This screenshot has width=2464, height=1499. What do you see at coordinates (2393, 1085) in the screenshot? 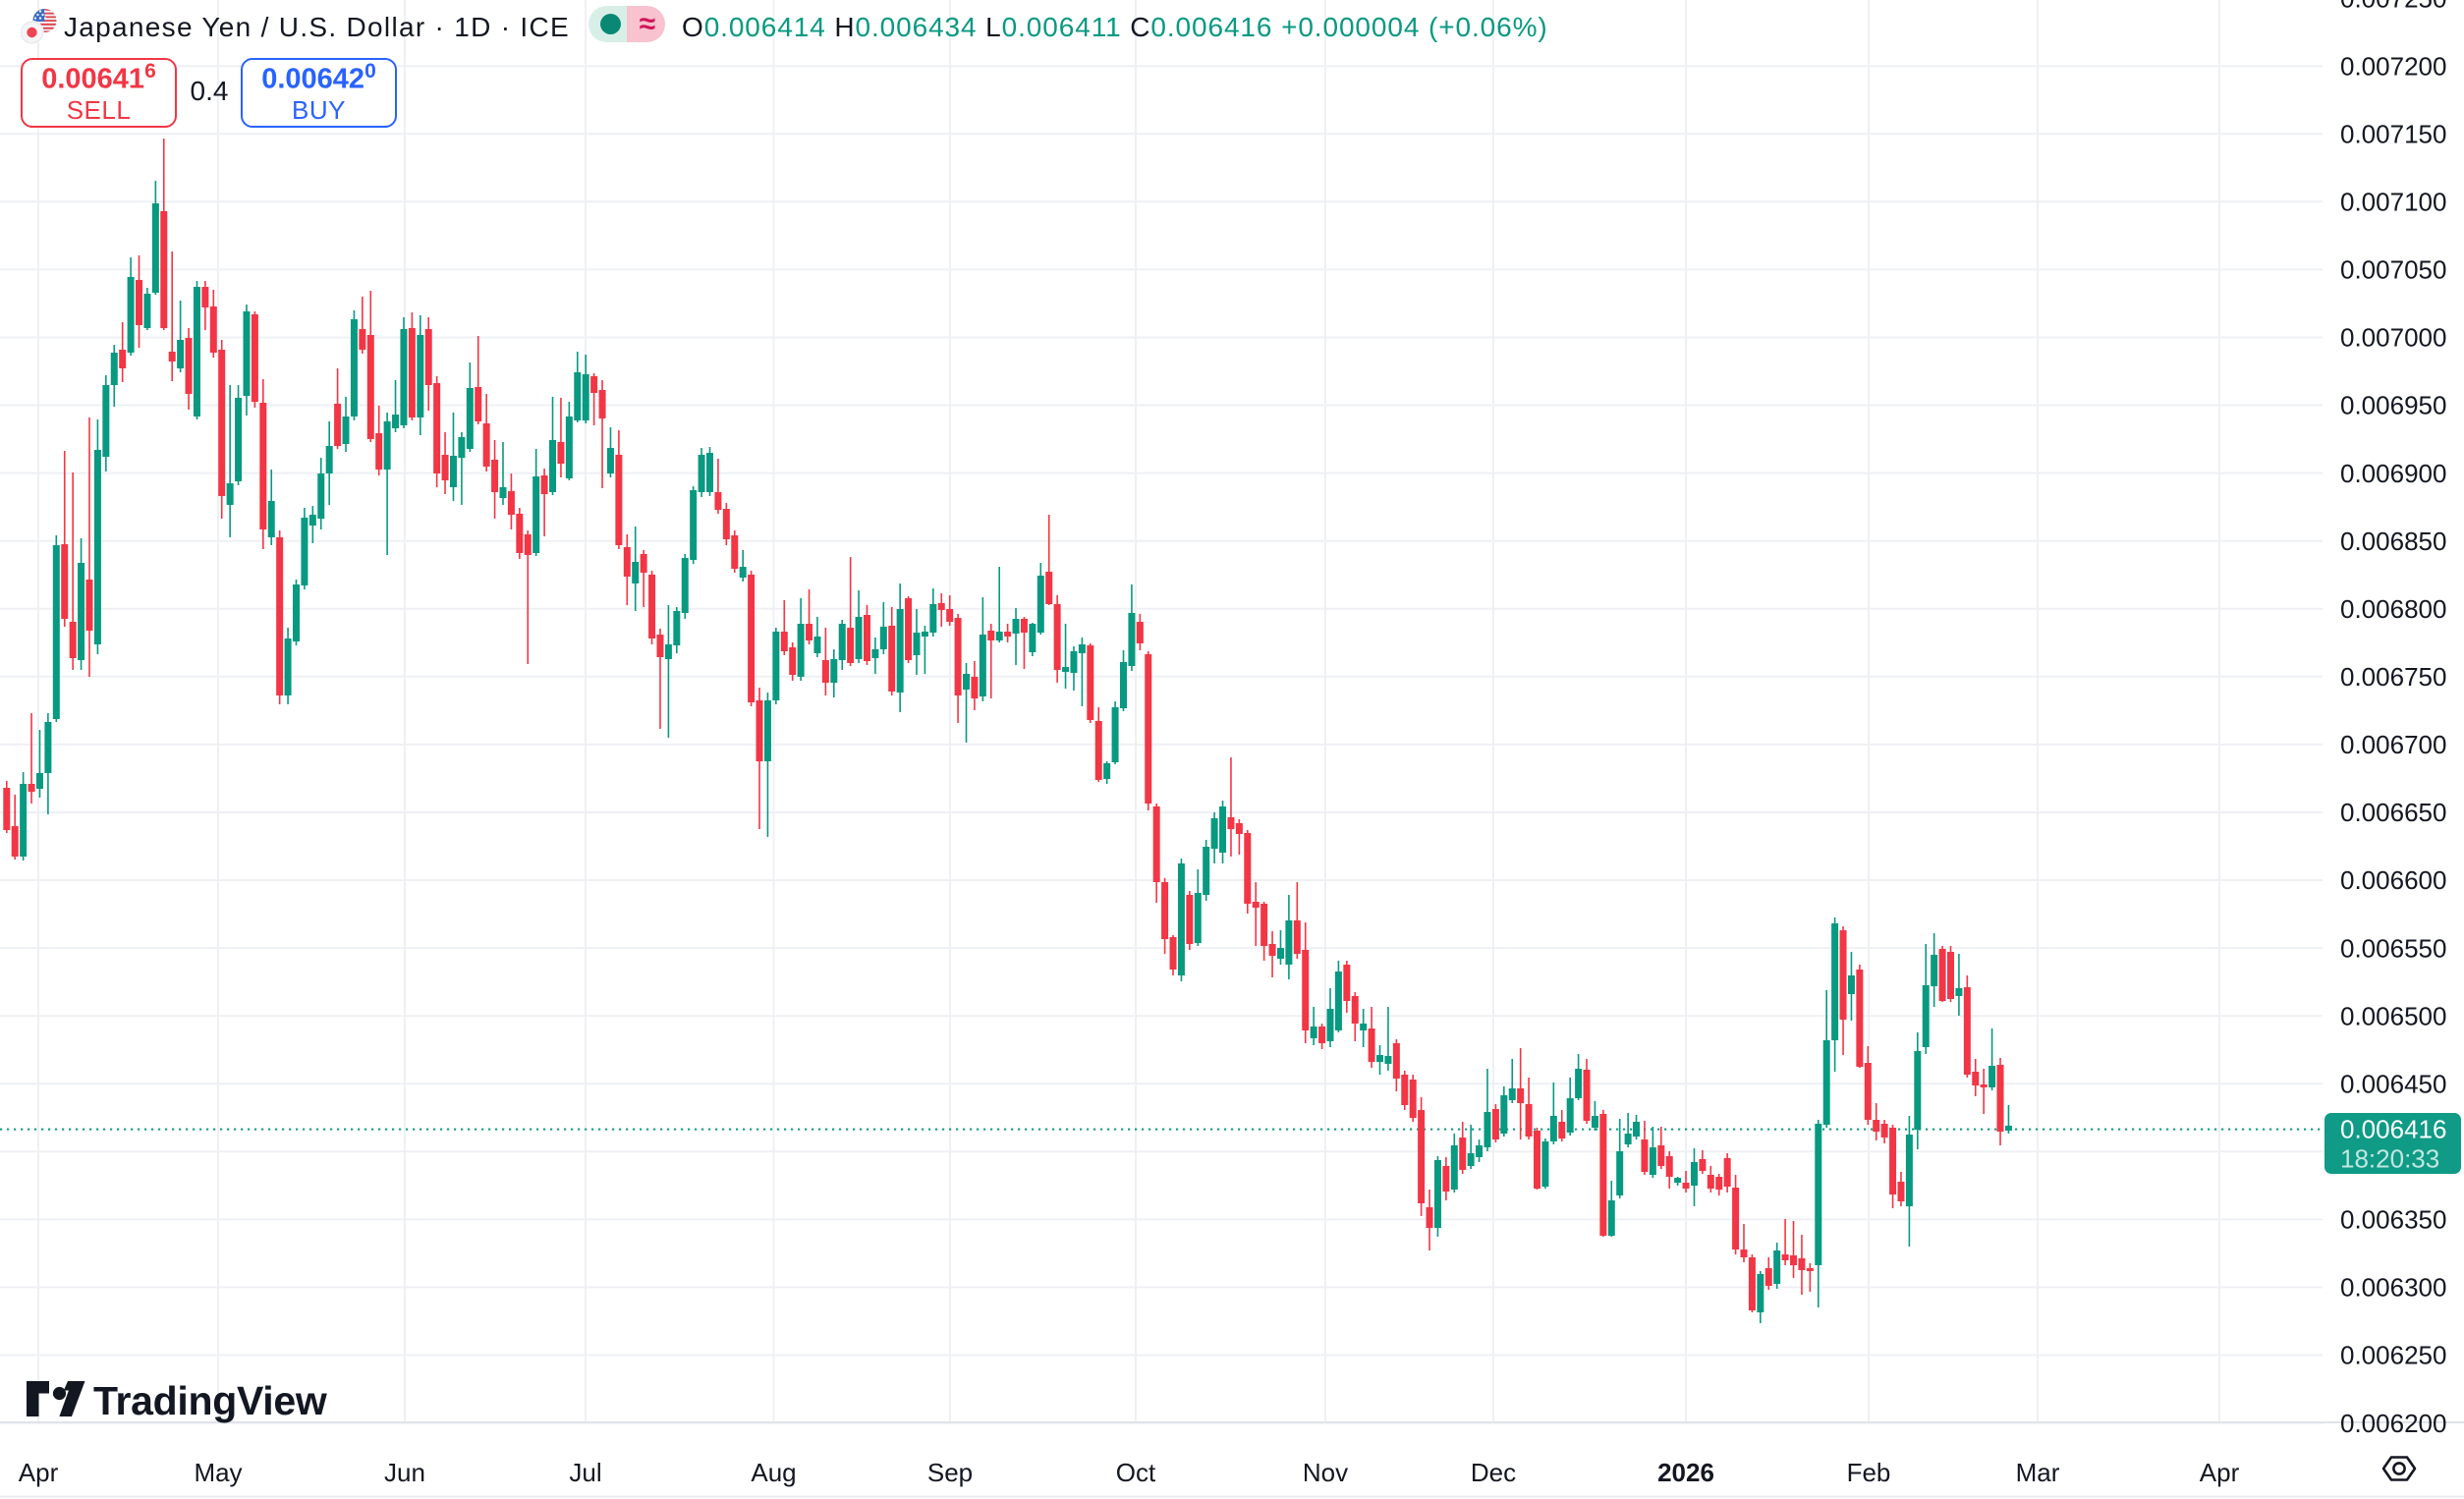
I see `svg-text: 0.006450` at bounding box center [2393, 1085].